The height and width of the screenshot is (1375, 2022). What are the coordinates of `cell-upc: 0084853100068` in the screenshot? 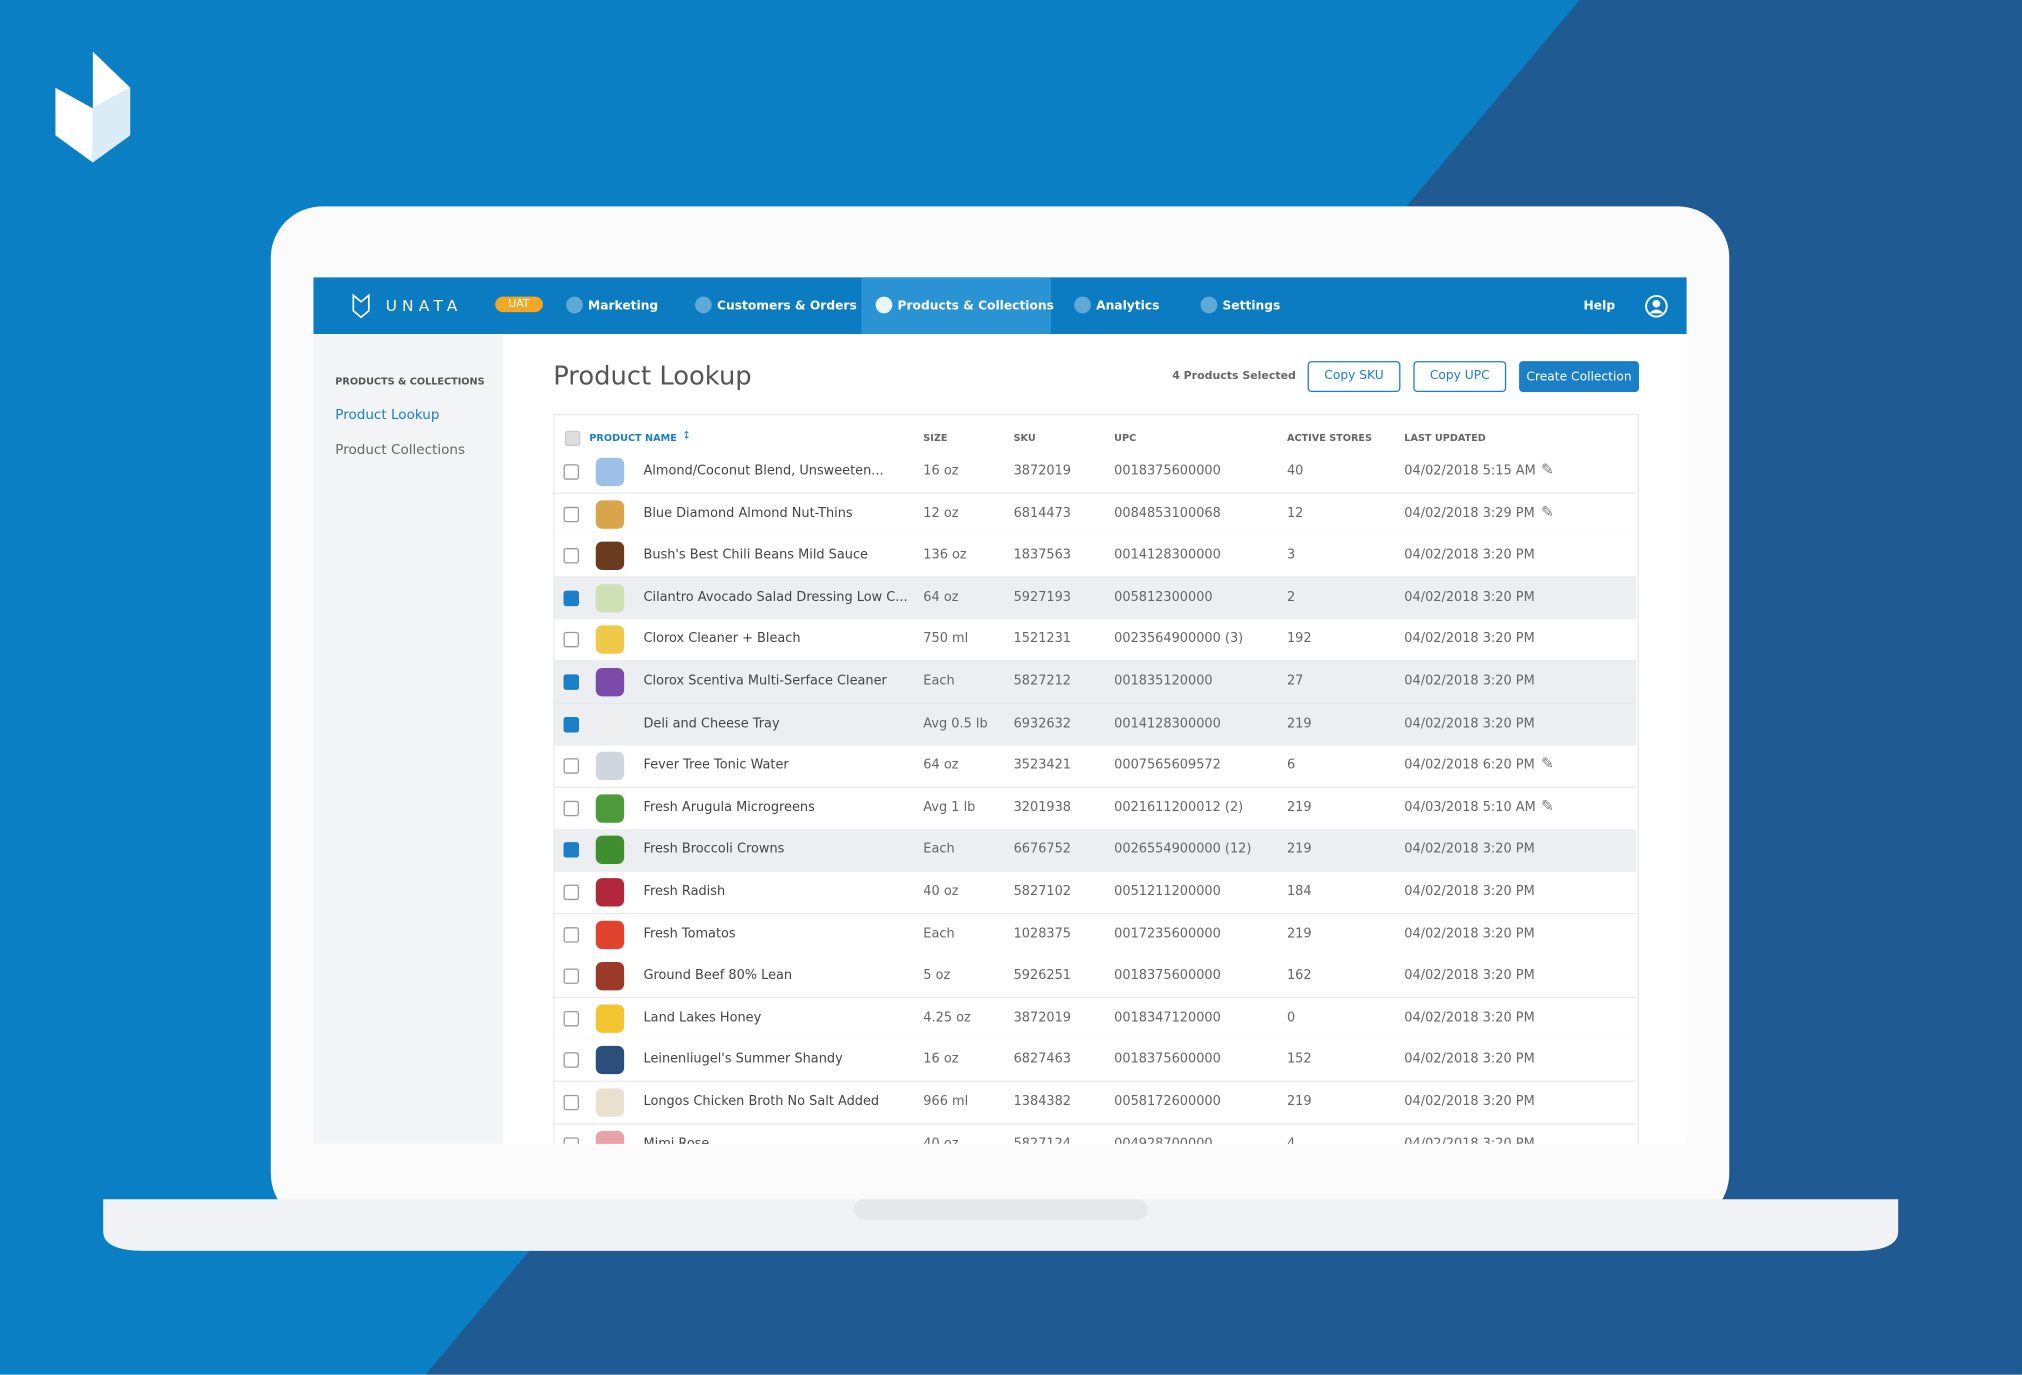 It's located at (1167, 513).